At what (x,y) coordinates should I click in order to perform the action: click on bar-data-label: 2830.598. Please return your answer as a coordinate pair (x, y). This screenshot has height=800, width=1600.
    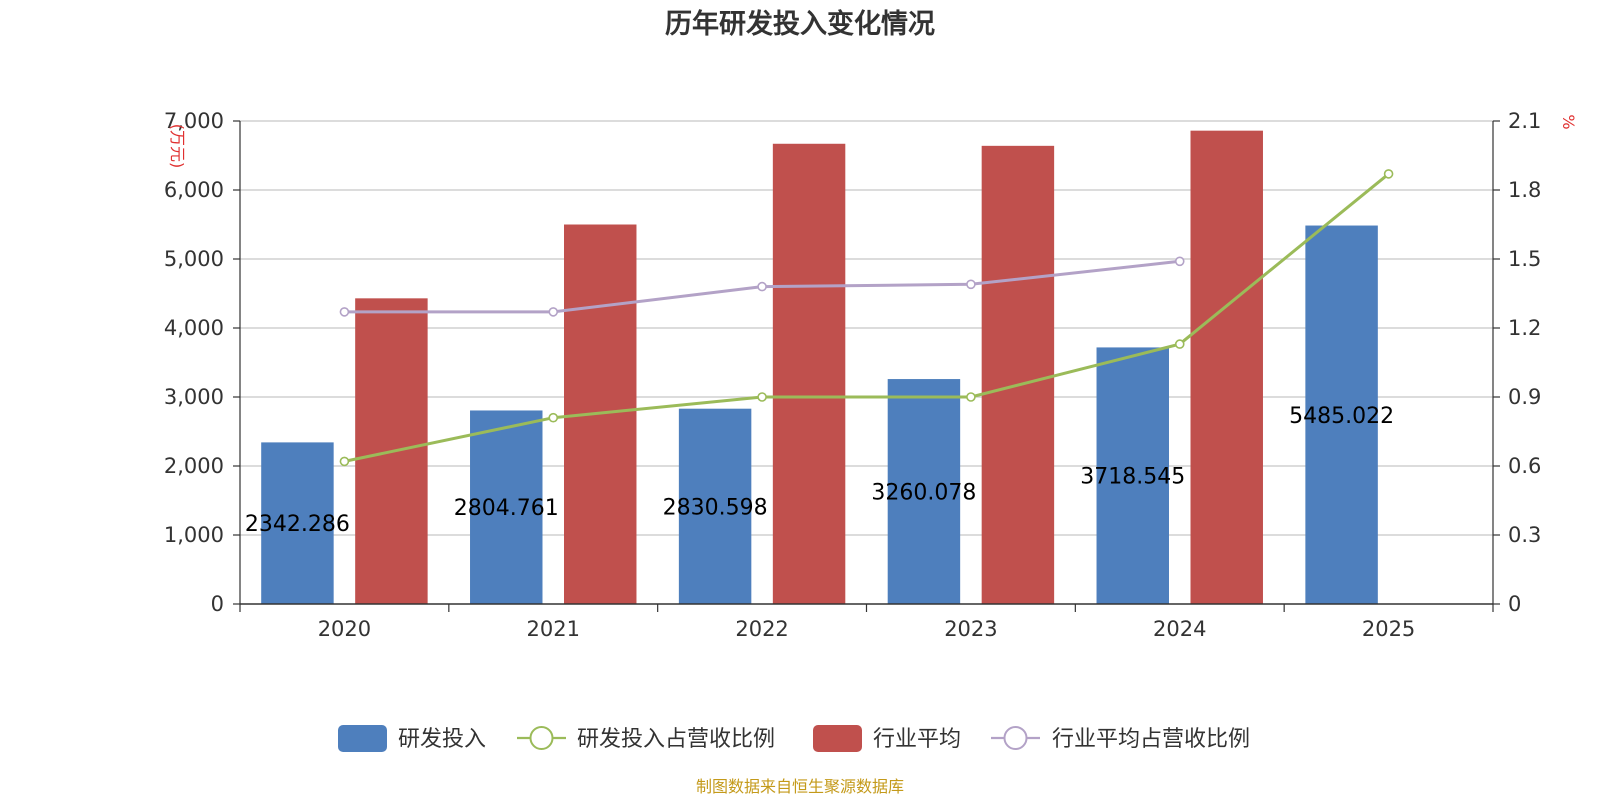
    Looking at the image, I should click on (715, 507).